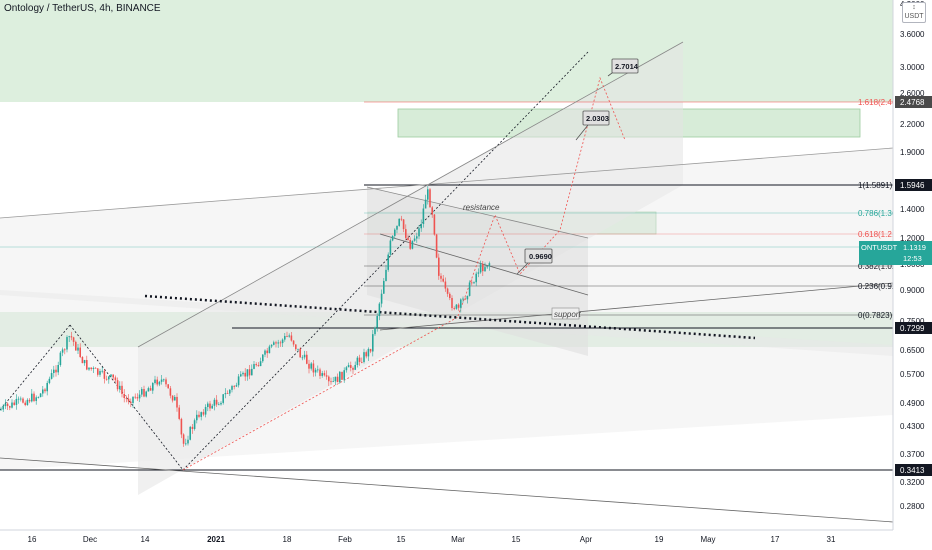 The image size is (932, 550). I want to click on time-axis-bg, so click(446, 540).